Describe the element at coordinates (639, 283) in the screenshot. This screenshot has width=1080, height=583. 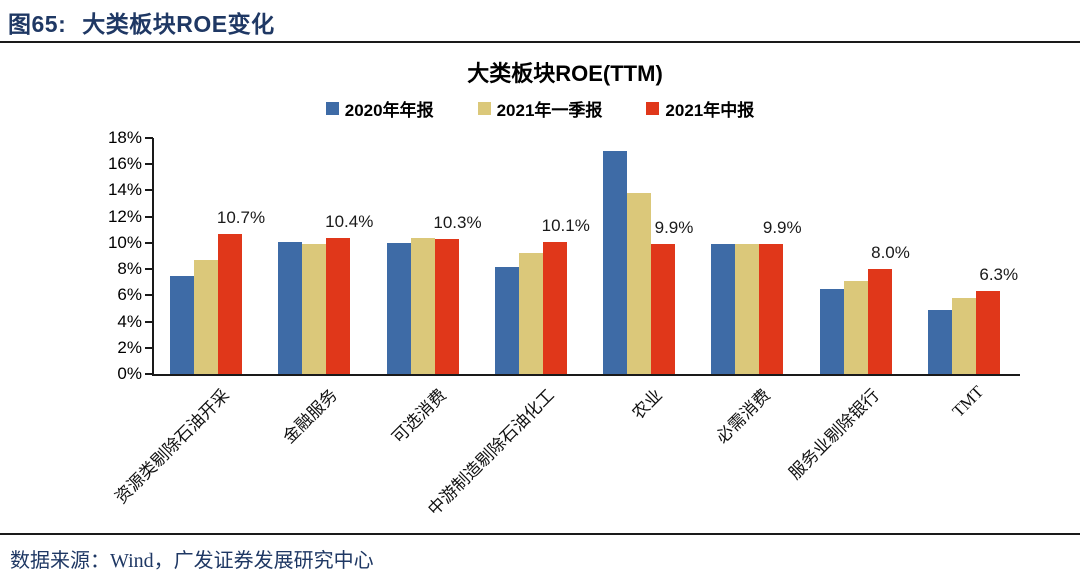
I see `bar-2021年一季报-农业` at that location.